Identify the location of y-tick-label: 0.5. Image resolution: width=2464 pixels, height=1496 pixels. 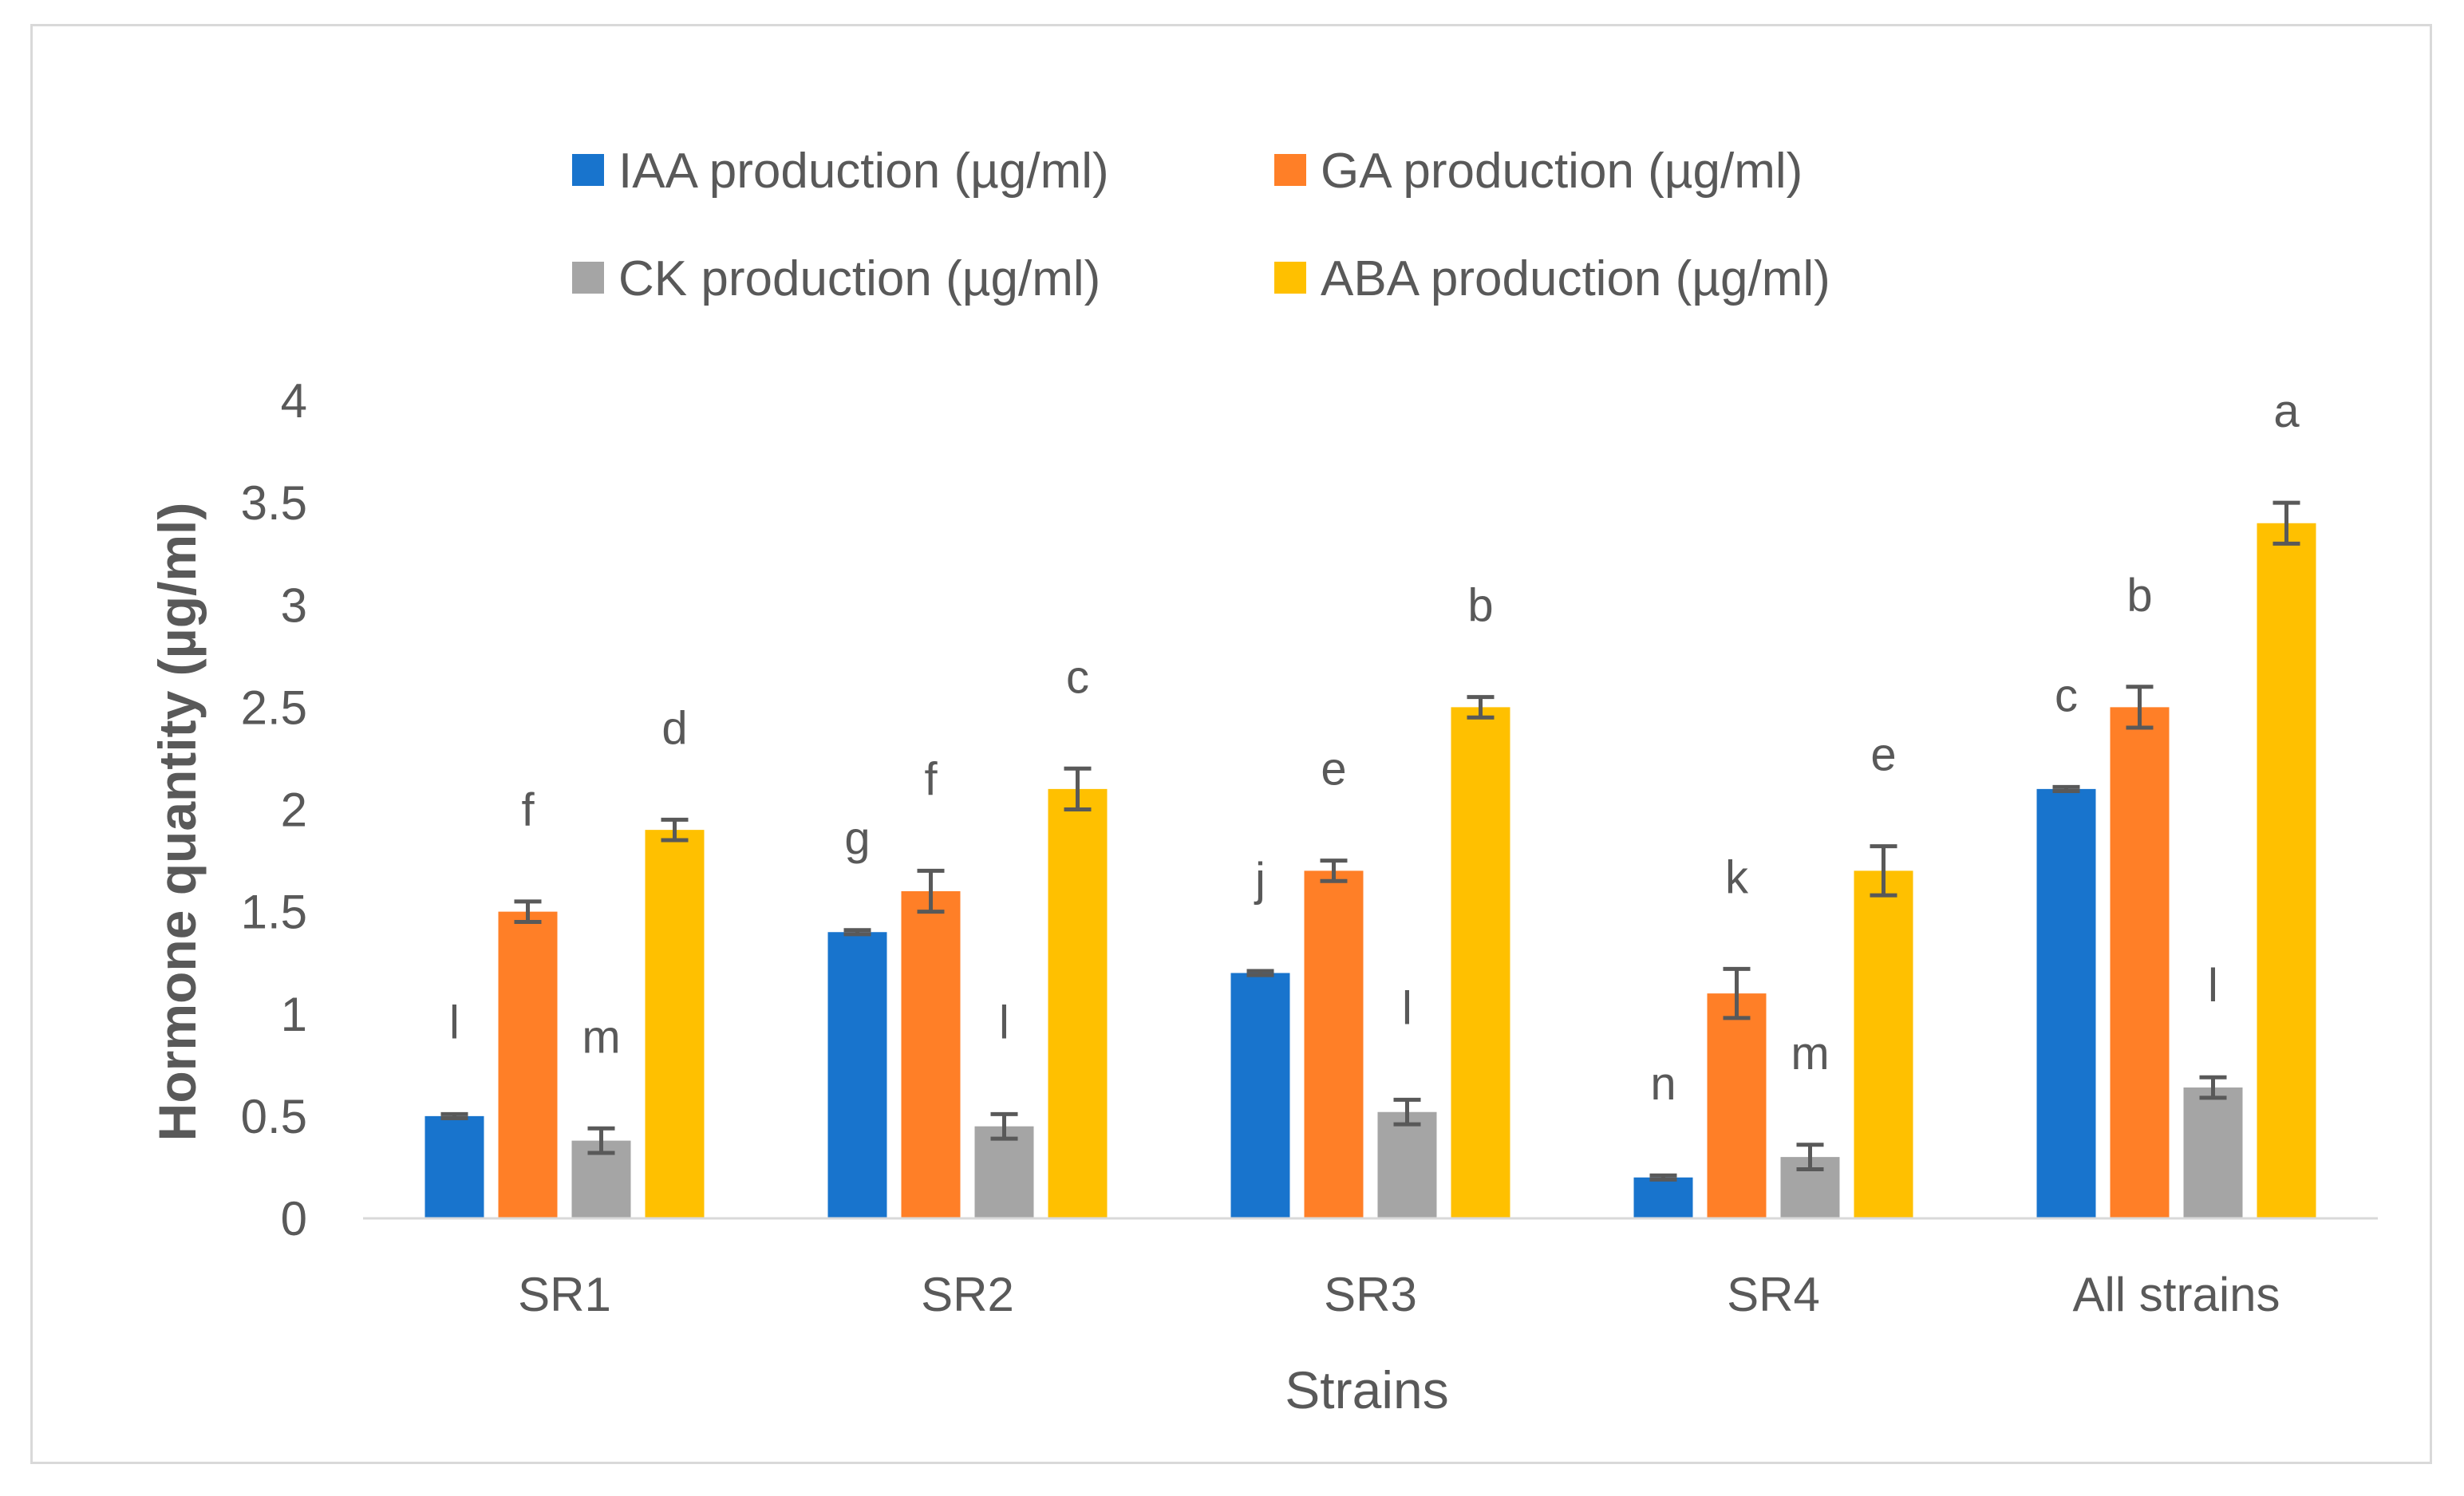
(274, 1116).